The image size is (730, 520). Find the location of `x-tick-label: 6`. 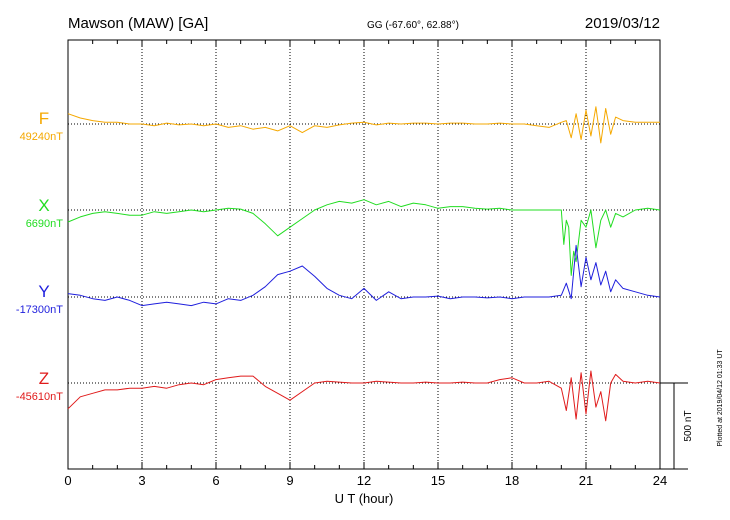

x-tick-label: 6 is located at coordinates (215, 480).